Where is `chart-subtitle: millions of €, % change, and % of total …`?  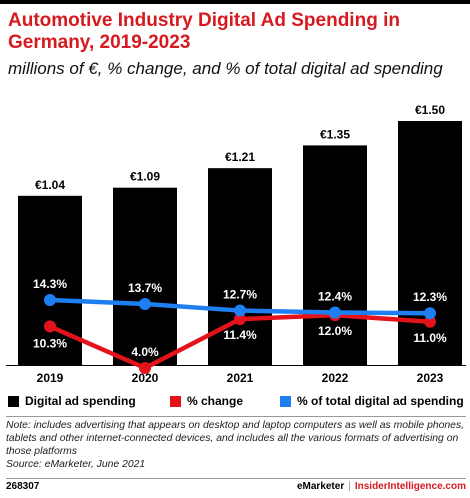 chart-subtitle: millions of €, % change, and % of total … is located at coordinates (225, 68).